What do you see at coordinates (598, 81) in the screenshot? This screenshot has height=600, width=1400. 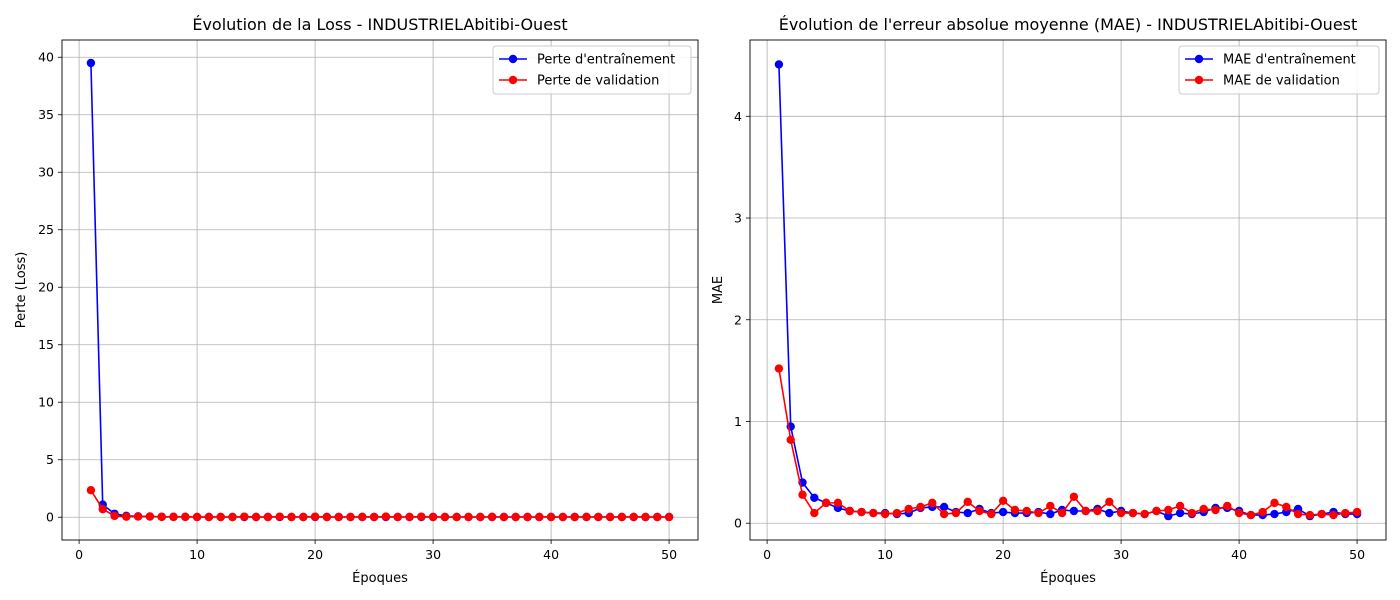 I see `legend-entry: Perte de validation` at bounding box center [598, 81].